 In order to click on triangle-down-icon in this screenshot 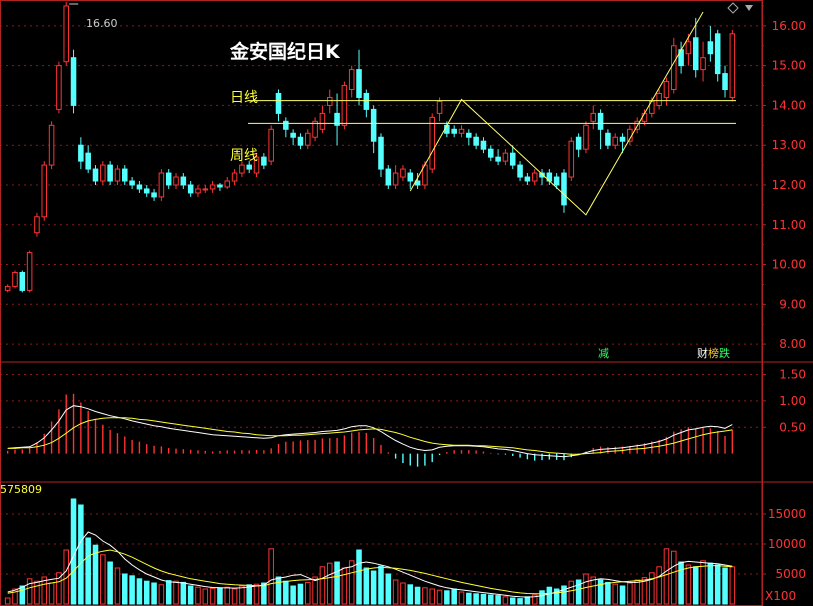, I will do `click(749, 8)`.